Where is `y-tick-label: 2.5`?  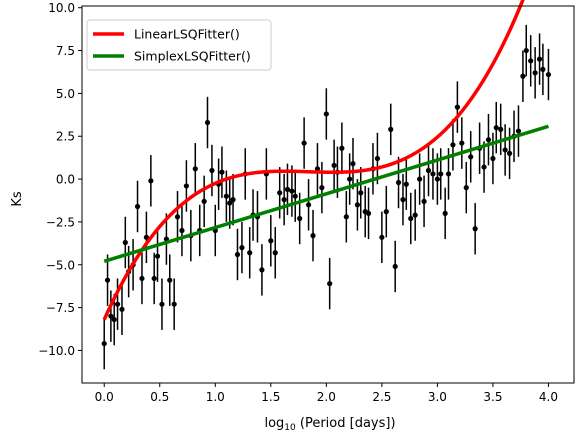 y-tick-label: 2.5 is located at coordinates (65, 137).